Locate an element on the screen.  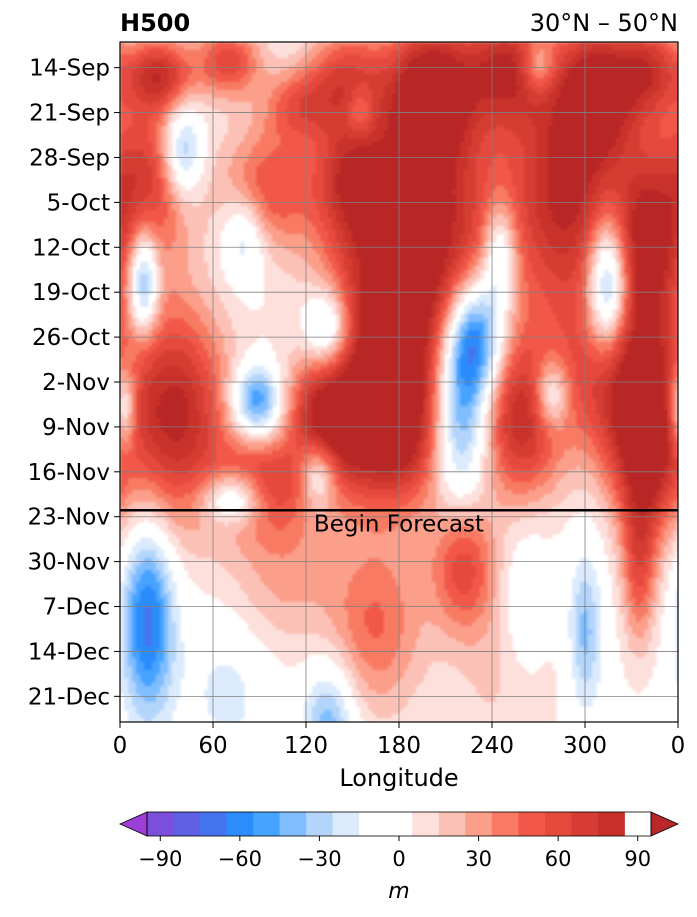
colorbar-tick-label: 0 is located at coordinates (398, 859).